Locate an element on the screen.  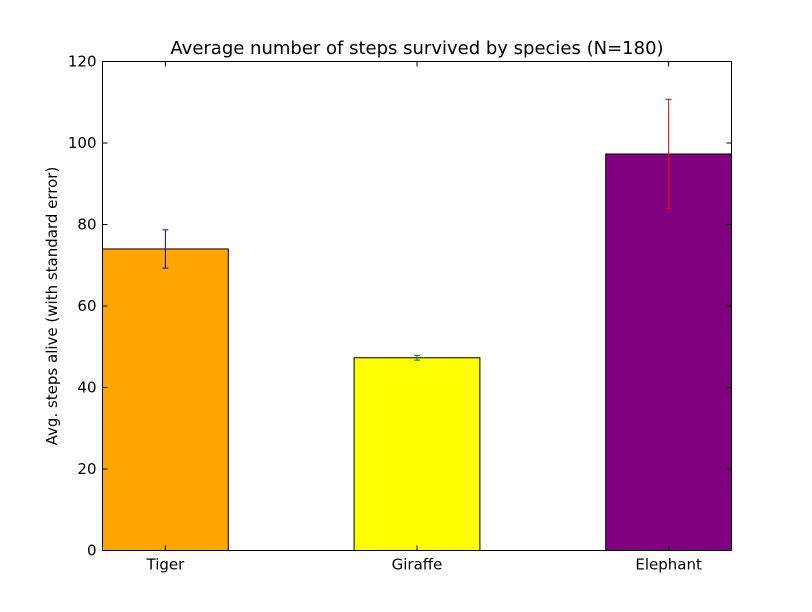
y-axis-label: Avg. steps alive (with standard error) is located at coordinates (52, 306).